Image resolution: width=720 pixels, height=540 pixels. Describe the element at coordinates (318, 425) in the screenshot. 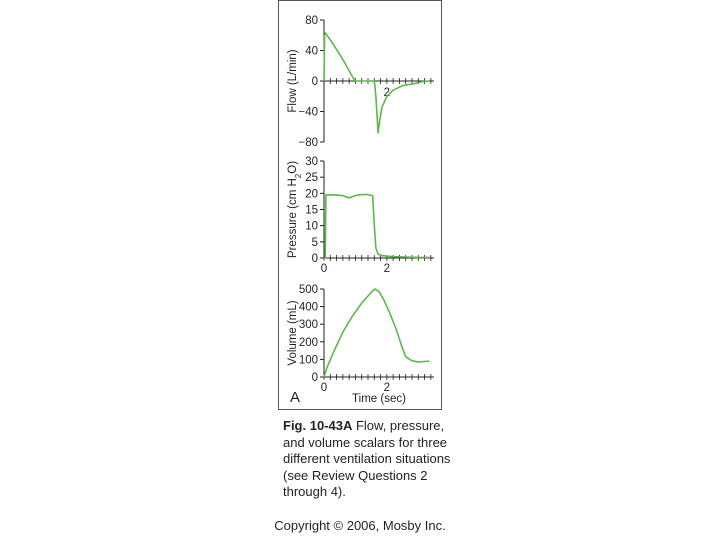

I see `caption-fig-label: Fig. 10-43A` at that location.